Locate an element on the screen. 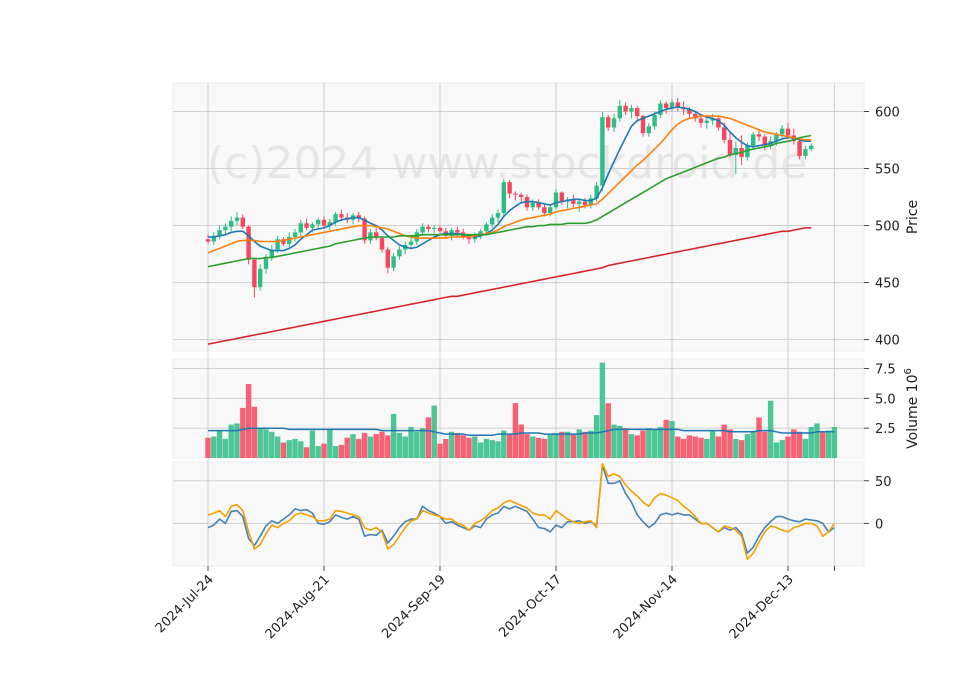  price-sma_200-line is located at coordinates (509, 286).